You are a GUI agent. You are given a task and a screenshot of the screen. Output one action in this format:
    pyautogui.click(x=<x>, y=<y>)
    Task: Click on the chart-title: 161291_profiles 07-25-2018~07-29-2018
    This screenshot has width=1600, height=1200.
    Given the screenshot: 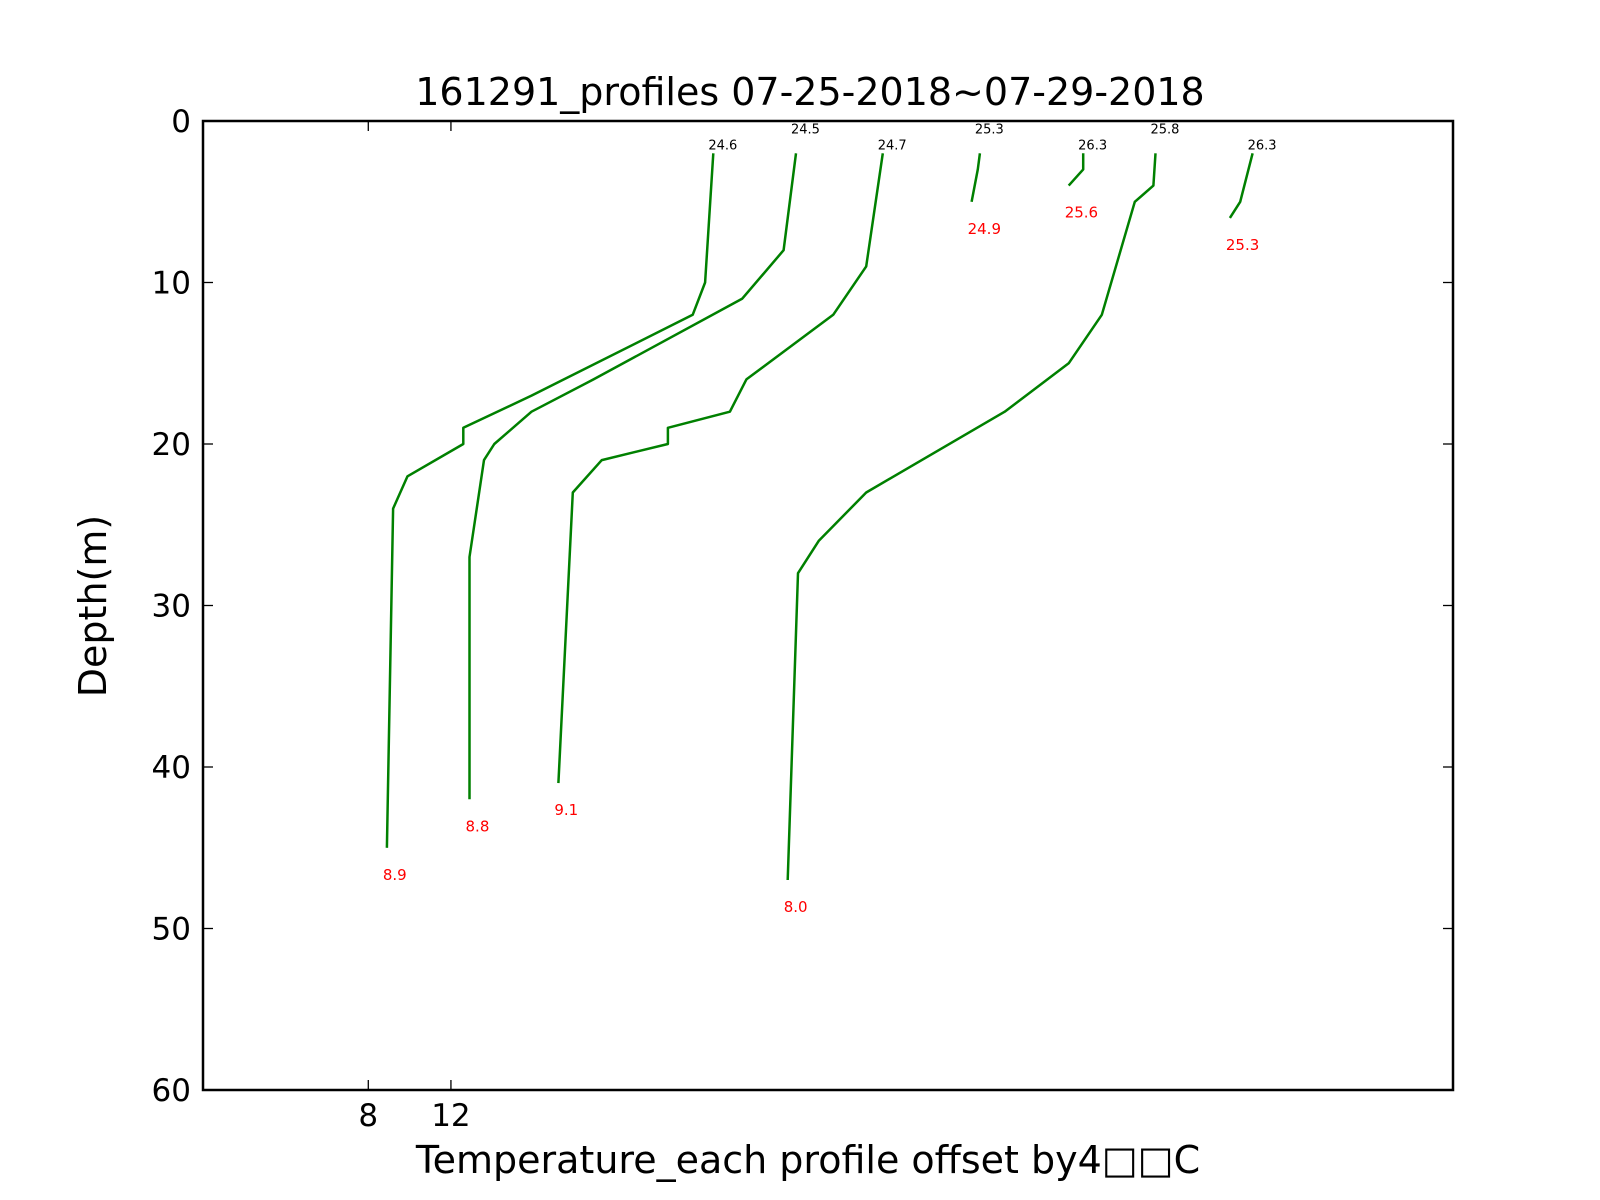 What is the action you would take?
    pyautogui.click(x=809, y=92)
    